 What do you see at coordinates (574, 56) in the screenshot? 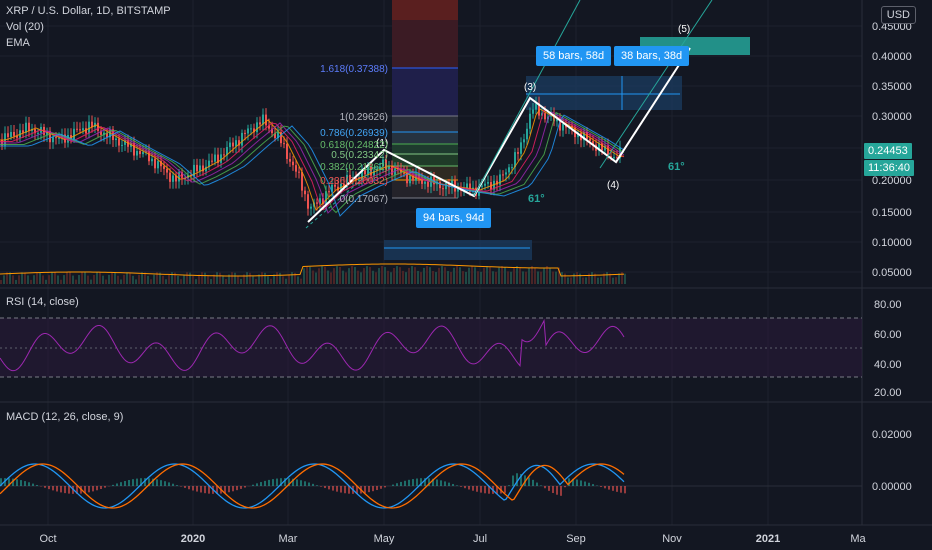
I see `bars-label-58: 58 bars, 58d` at bounding box center [574, 56].